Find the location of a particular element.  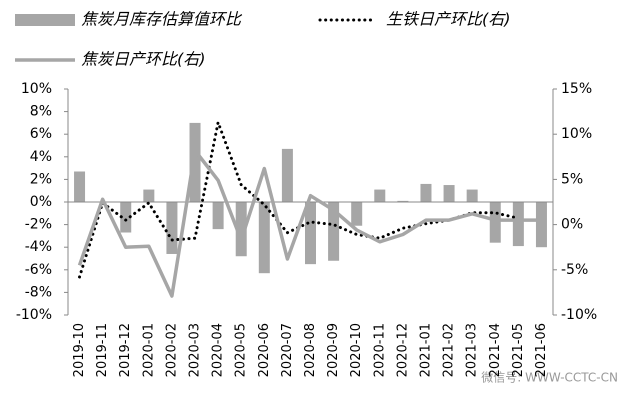

y-tick-label: -10% is located at coordinates (34, 315).